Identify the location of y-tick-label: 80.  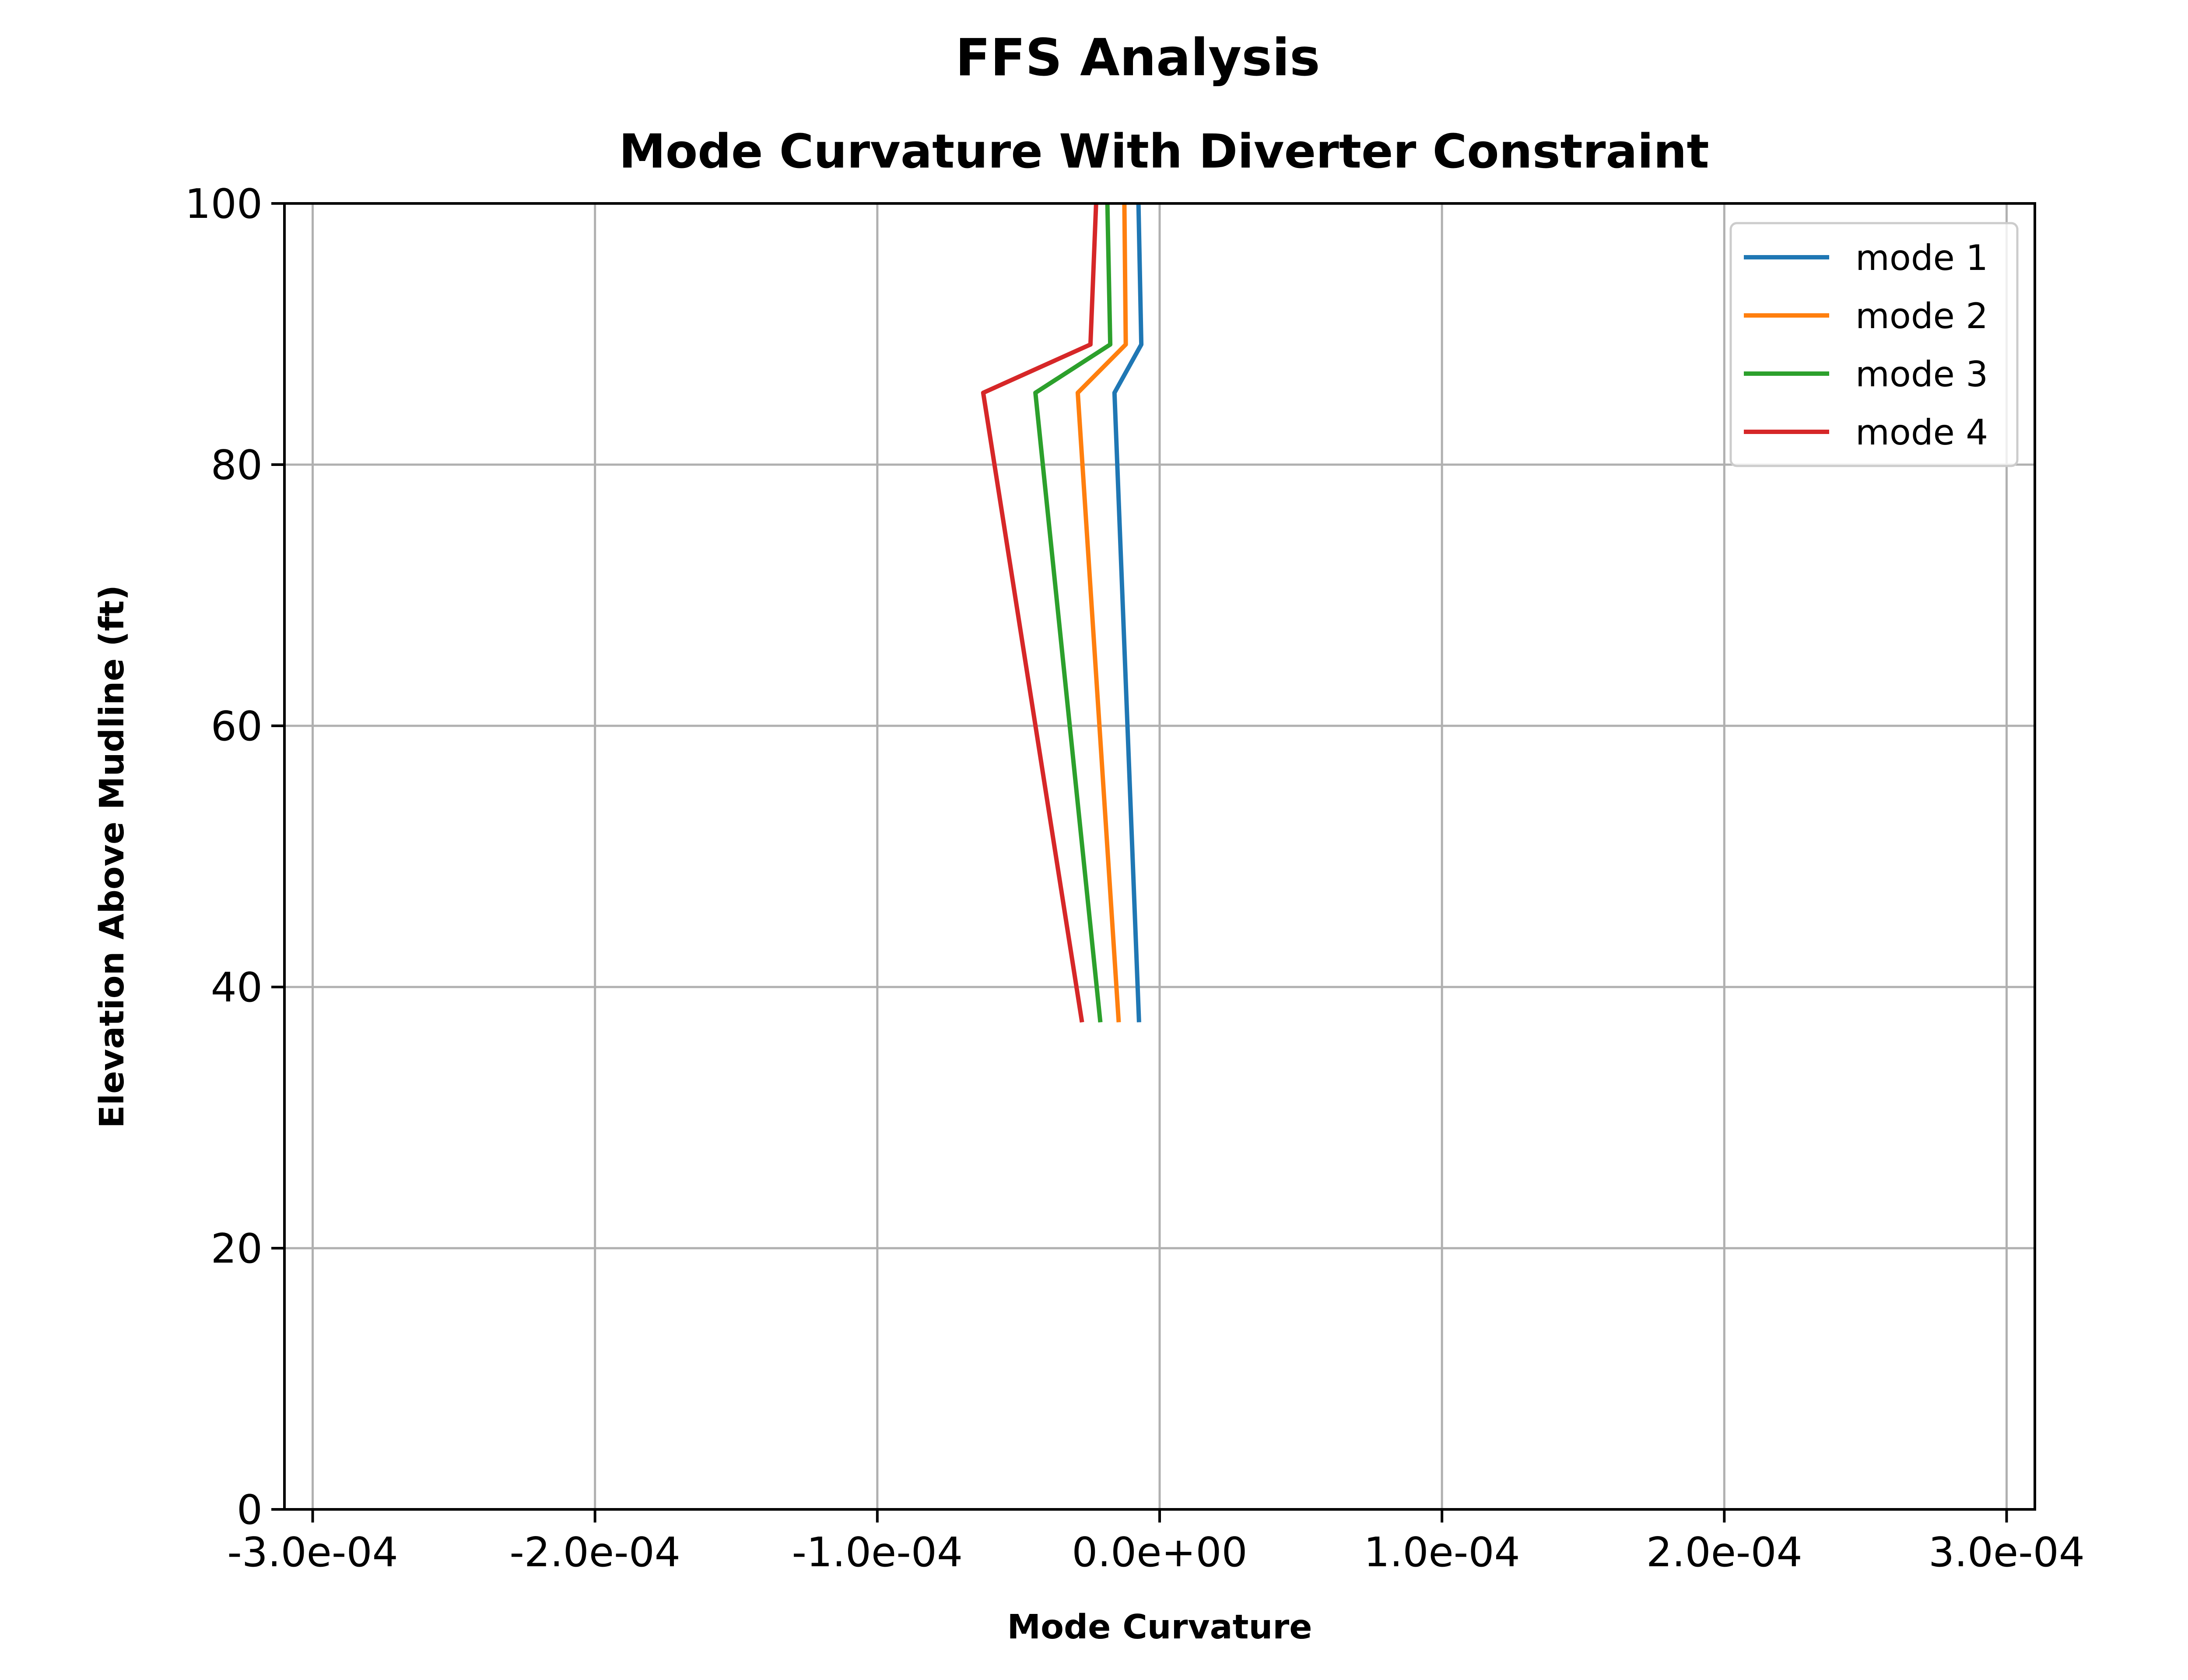
(237, 465).